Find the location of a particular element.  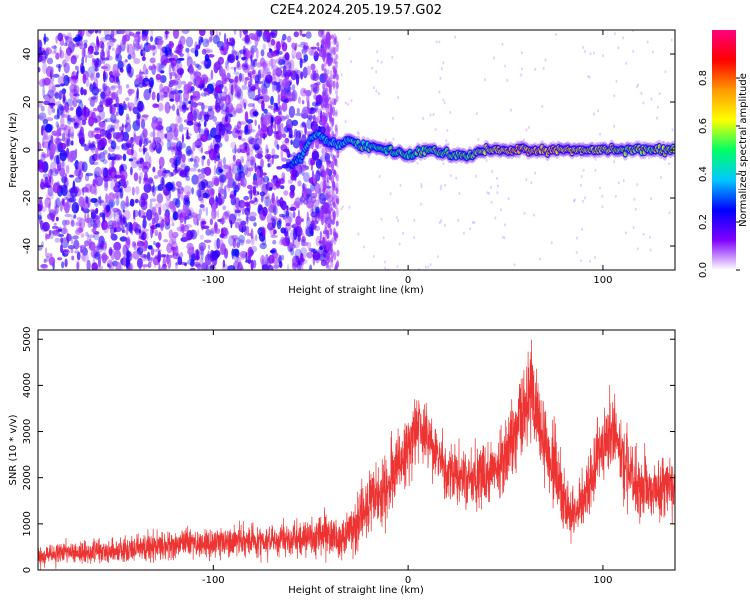

colorbar-tick-label: 0.6 is located at coordinates (703, 126).